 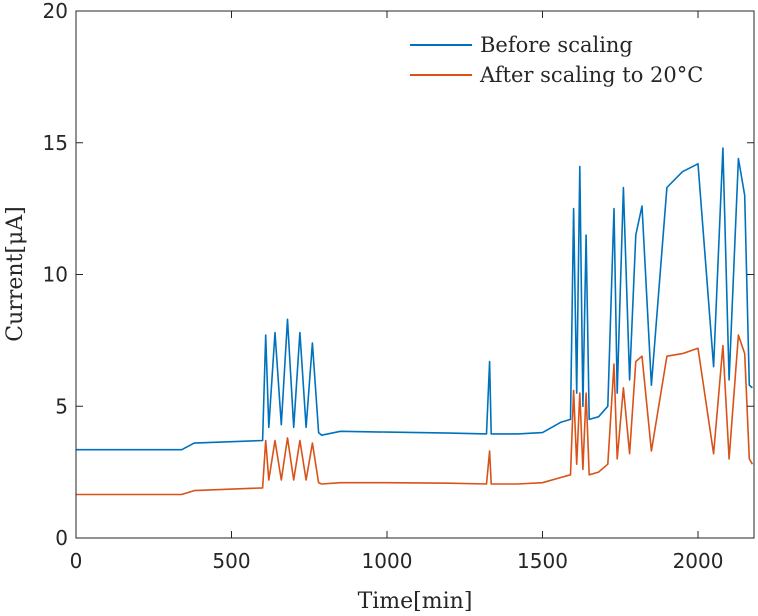 What do you see at coordinates (231, 561) in the screenshot?
I see `x-tick-label: 500` at bounding box center [231, 561].